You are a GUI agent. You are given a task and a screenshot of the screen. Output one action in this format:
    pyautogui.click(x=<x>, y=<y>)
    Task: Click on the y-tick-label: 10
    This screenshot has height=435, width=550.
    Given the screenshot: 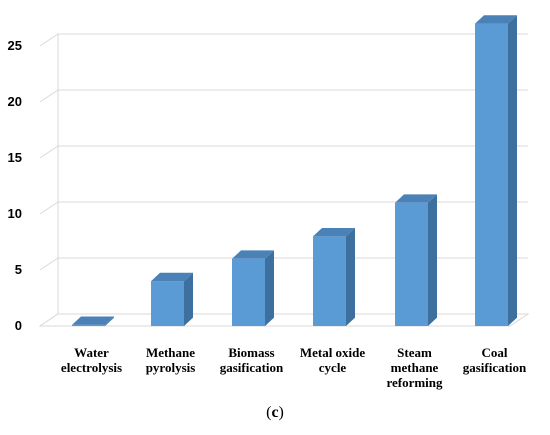 What is the action you would take?
    pyautogui.click(x=15, y=213)
    